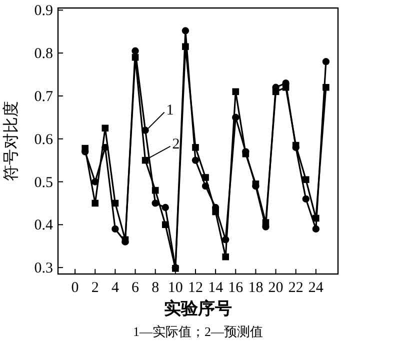 This screenshot has width=400, height=346. I want to click on text: 1—实际值；2—预测值, so click(198, 331).